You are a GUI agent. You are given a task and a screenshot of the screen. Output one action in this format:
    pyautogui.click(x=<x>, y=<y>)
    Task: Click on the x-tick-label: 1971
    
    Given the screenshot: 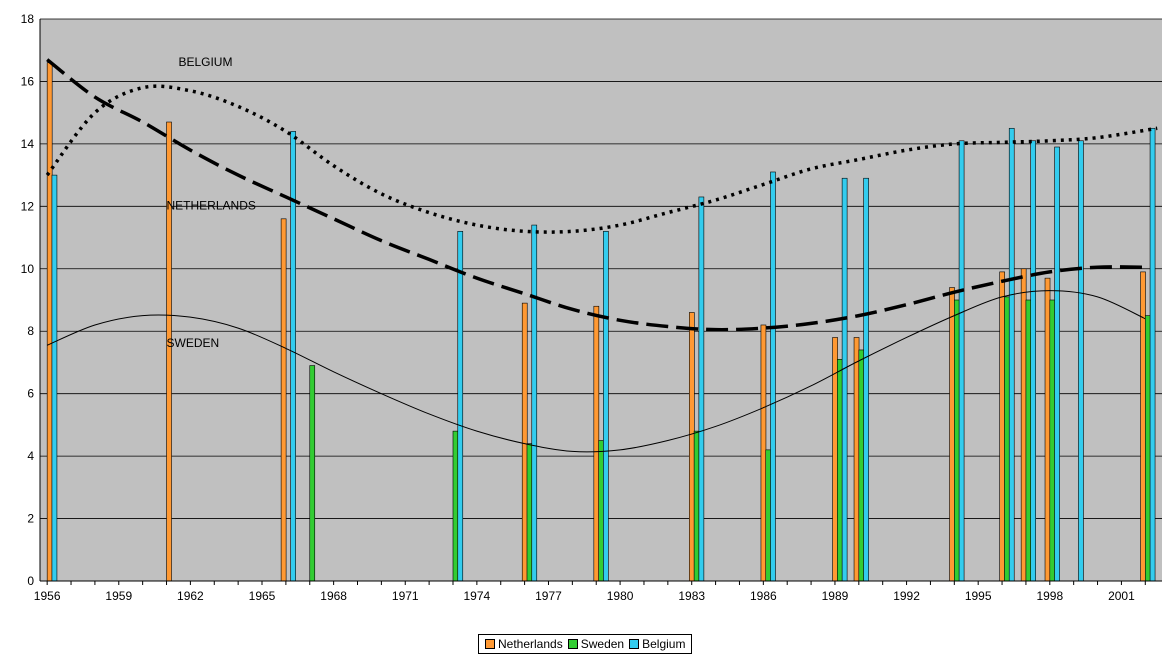 What is the action you would take?
    pyautogui.click(x=405, y=596)
    